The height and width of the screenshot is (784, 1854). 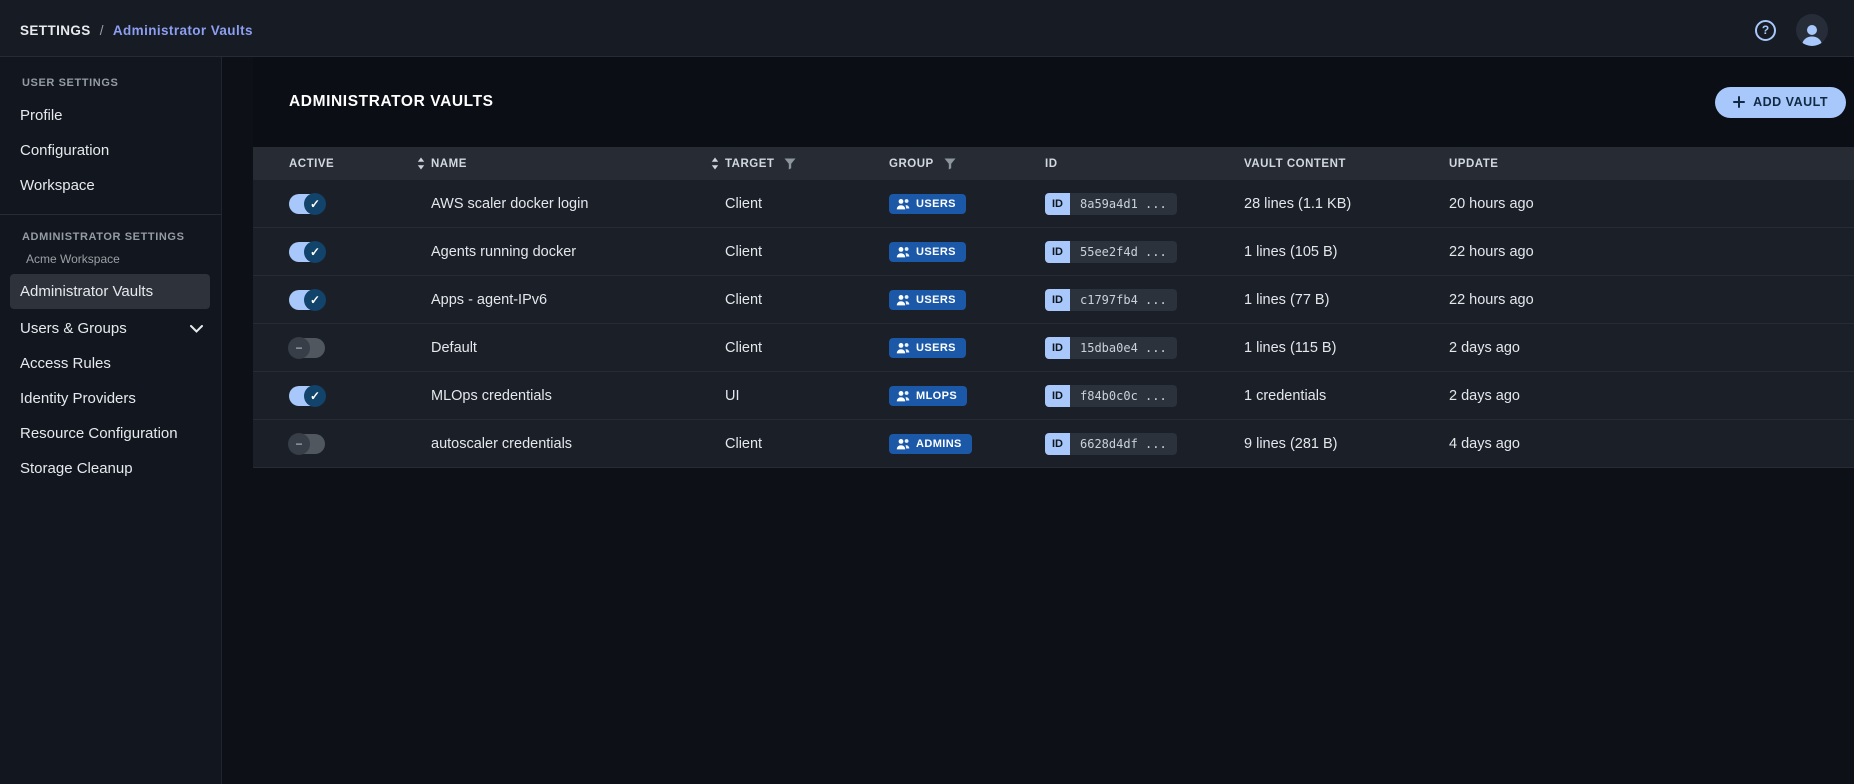 I want to click on top-bar: SETTINGS / Administrator Vaults ?, so click(x=927, y=28).